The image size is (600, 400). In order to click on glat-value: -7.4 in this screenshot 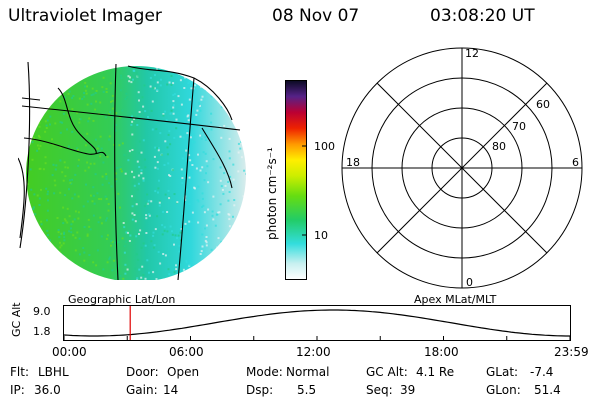, I will do `click(542, 372)`.